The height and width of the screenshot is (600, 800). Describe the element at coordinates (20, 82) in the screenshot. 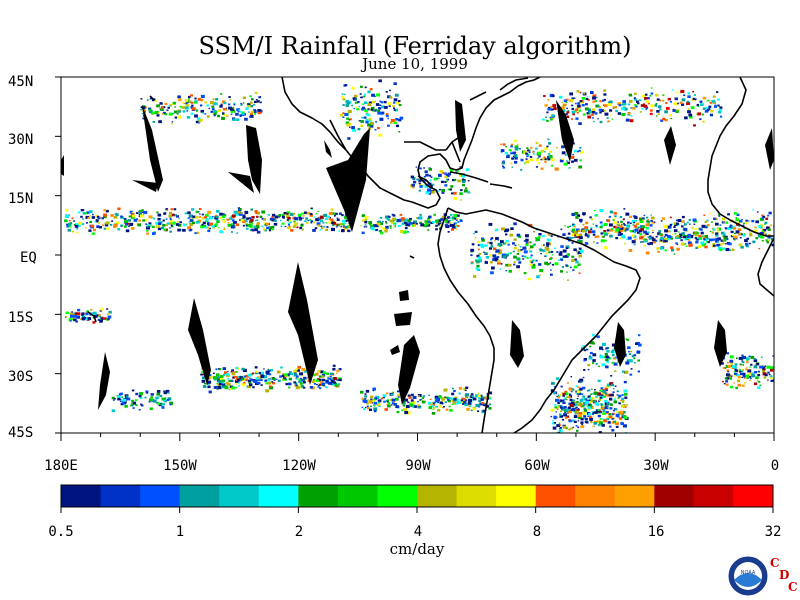

I see `lat-label: 45N` at that location.